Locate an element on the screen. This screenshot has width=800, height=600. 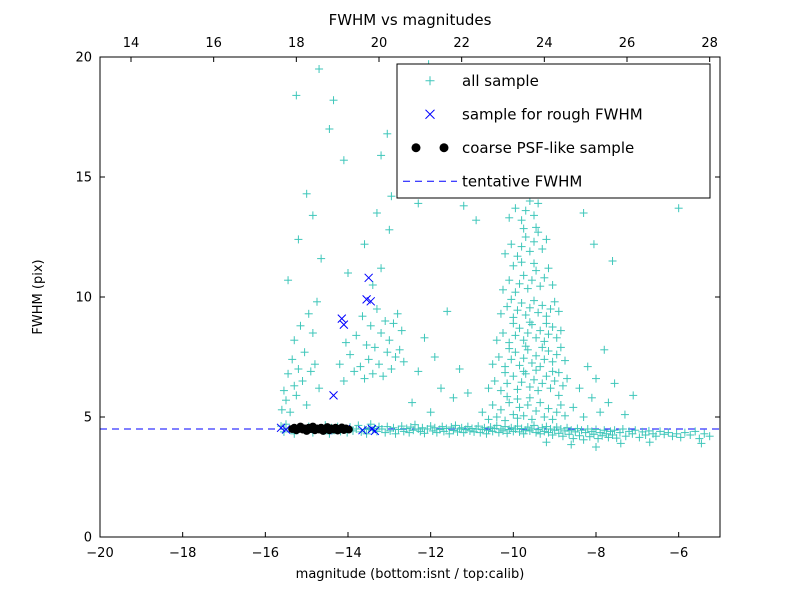
x-bottom-tick-label: −12 is located at coordinates (430, 553).